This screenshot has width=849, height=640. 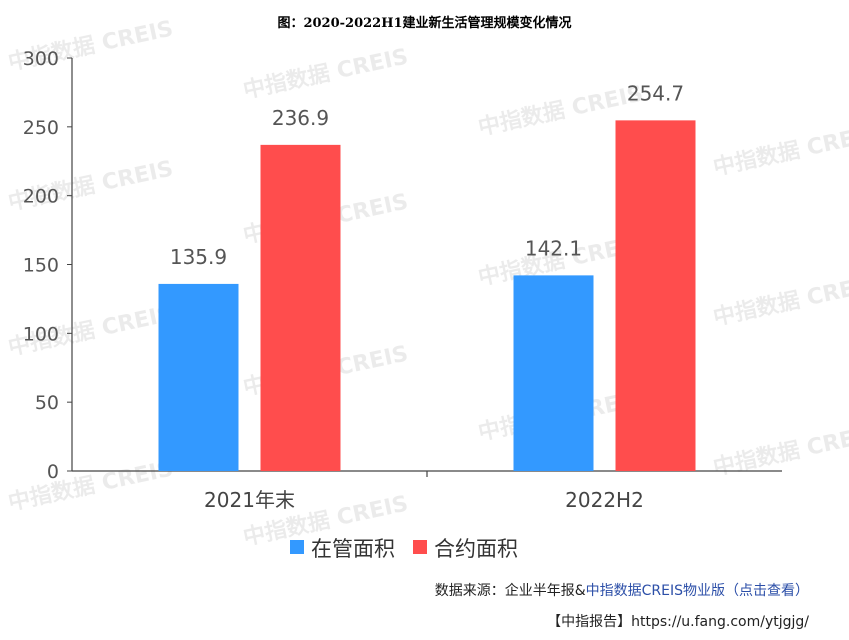 I want to click on y-tick-label-3: 150, so click(x=41, y=266).